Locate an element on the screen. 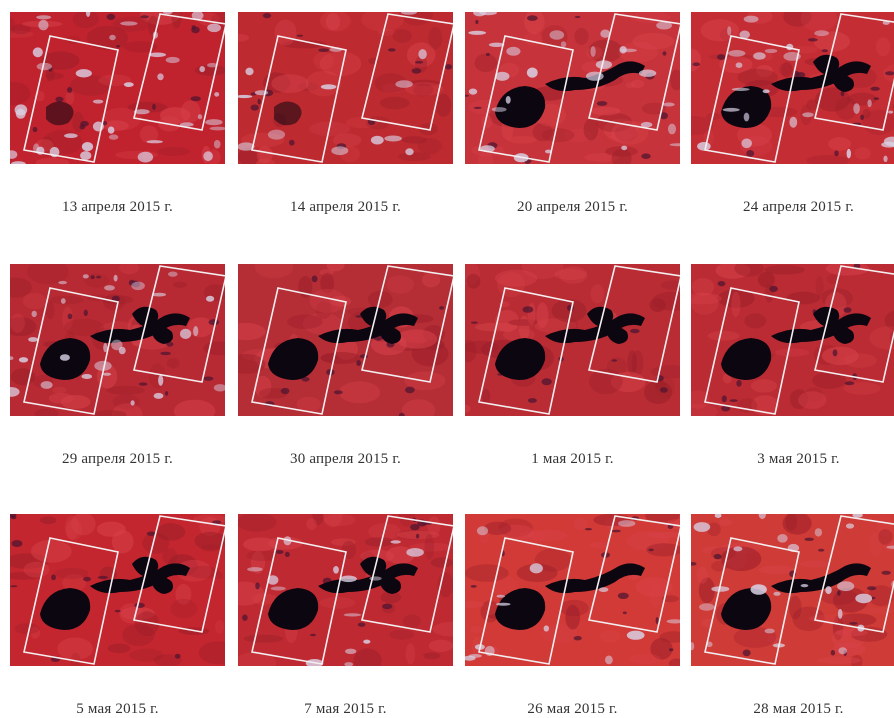  image-date-caption: 28 мая 2015 г. is located at coordinates (792, 709).